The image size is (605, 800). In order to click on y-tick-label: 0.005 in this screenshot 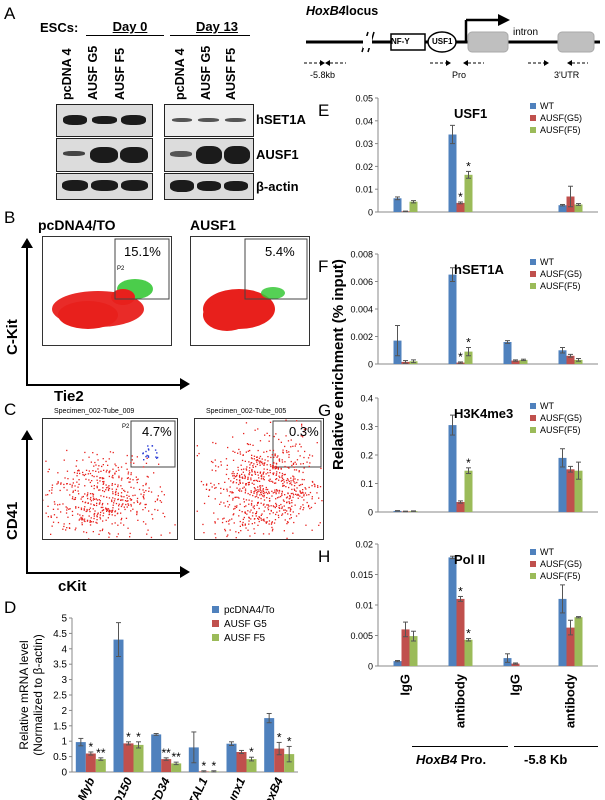, I will do `click(361, 636)`.